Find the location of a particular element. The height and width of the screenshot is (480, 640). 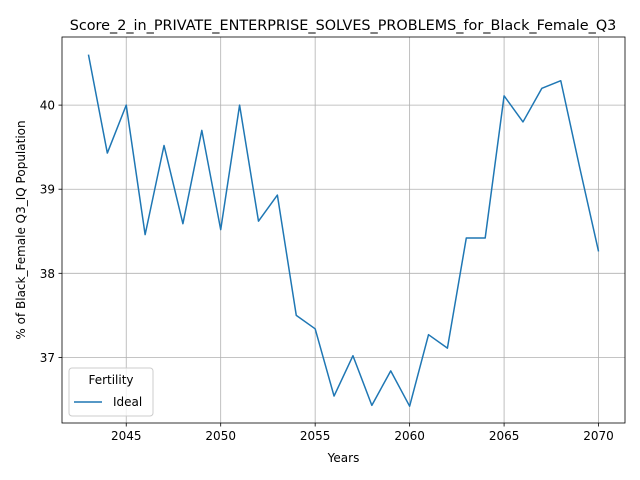

x-axis-label: Years is located at coordinates (343, 458).